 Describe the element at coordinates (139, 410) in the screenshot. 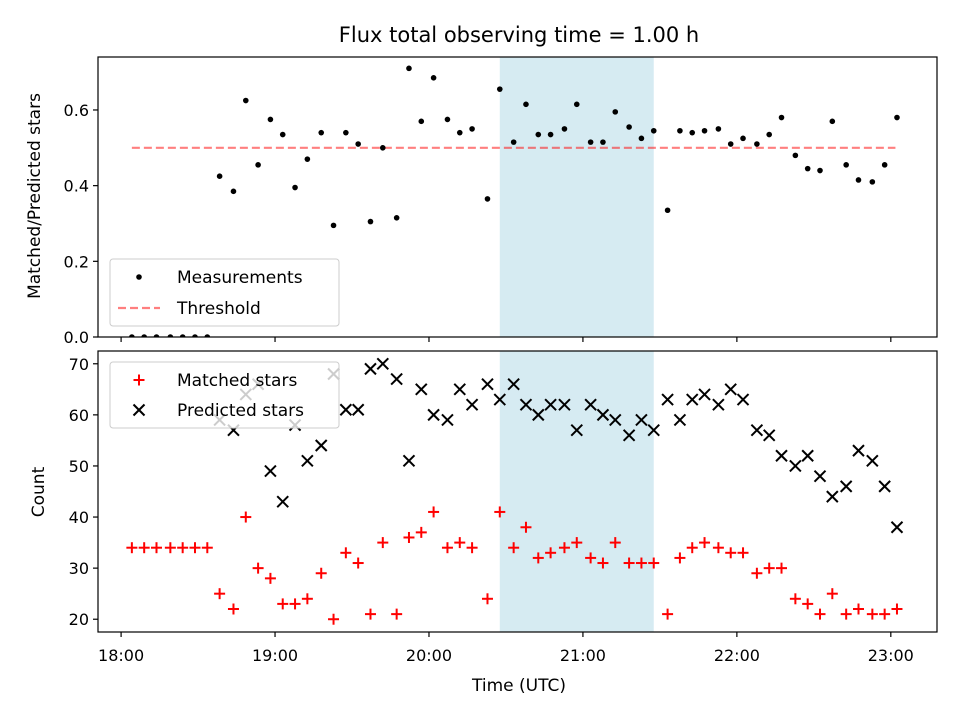

I see `legend-marker-predicted` at that location.